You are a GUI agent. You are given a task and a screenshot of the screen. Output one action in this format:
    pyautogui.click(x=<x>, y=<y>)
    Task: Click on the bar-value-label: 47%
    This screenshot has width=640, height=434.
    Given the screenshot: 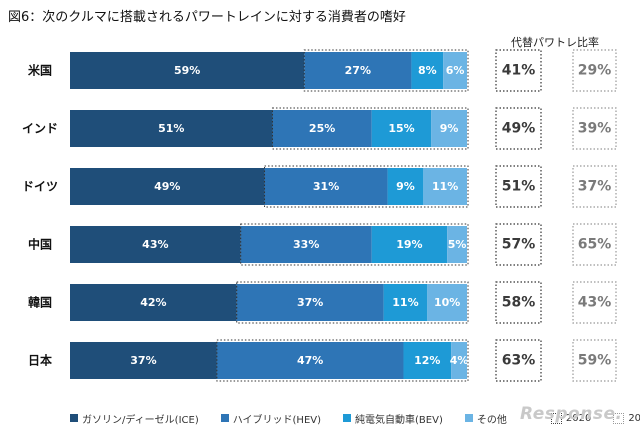 What is the action you would take?
    pyautogui.click(x=310, y=360)
    